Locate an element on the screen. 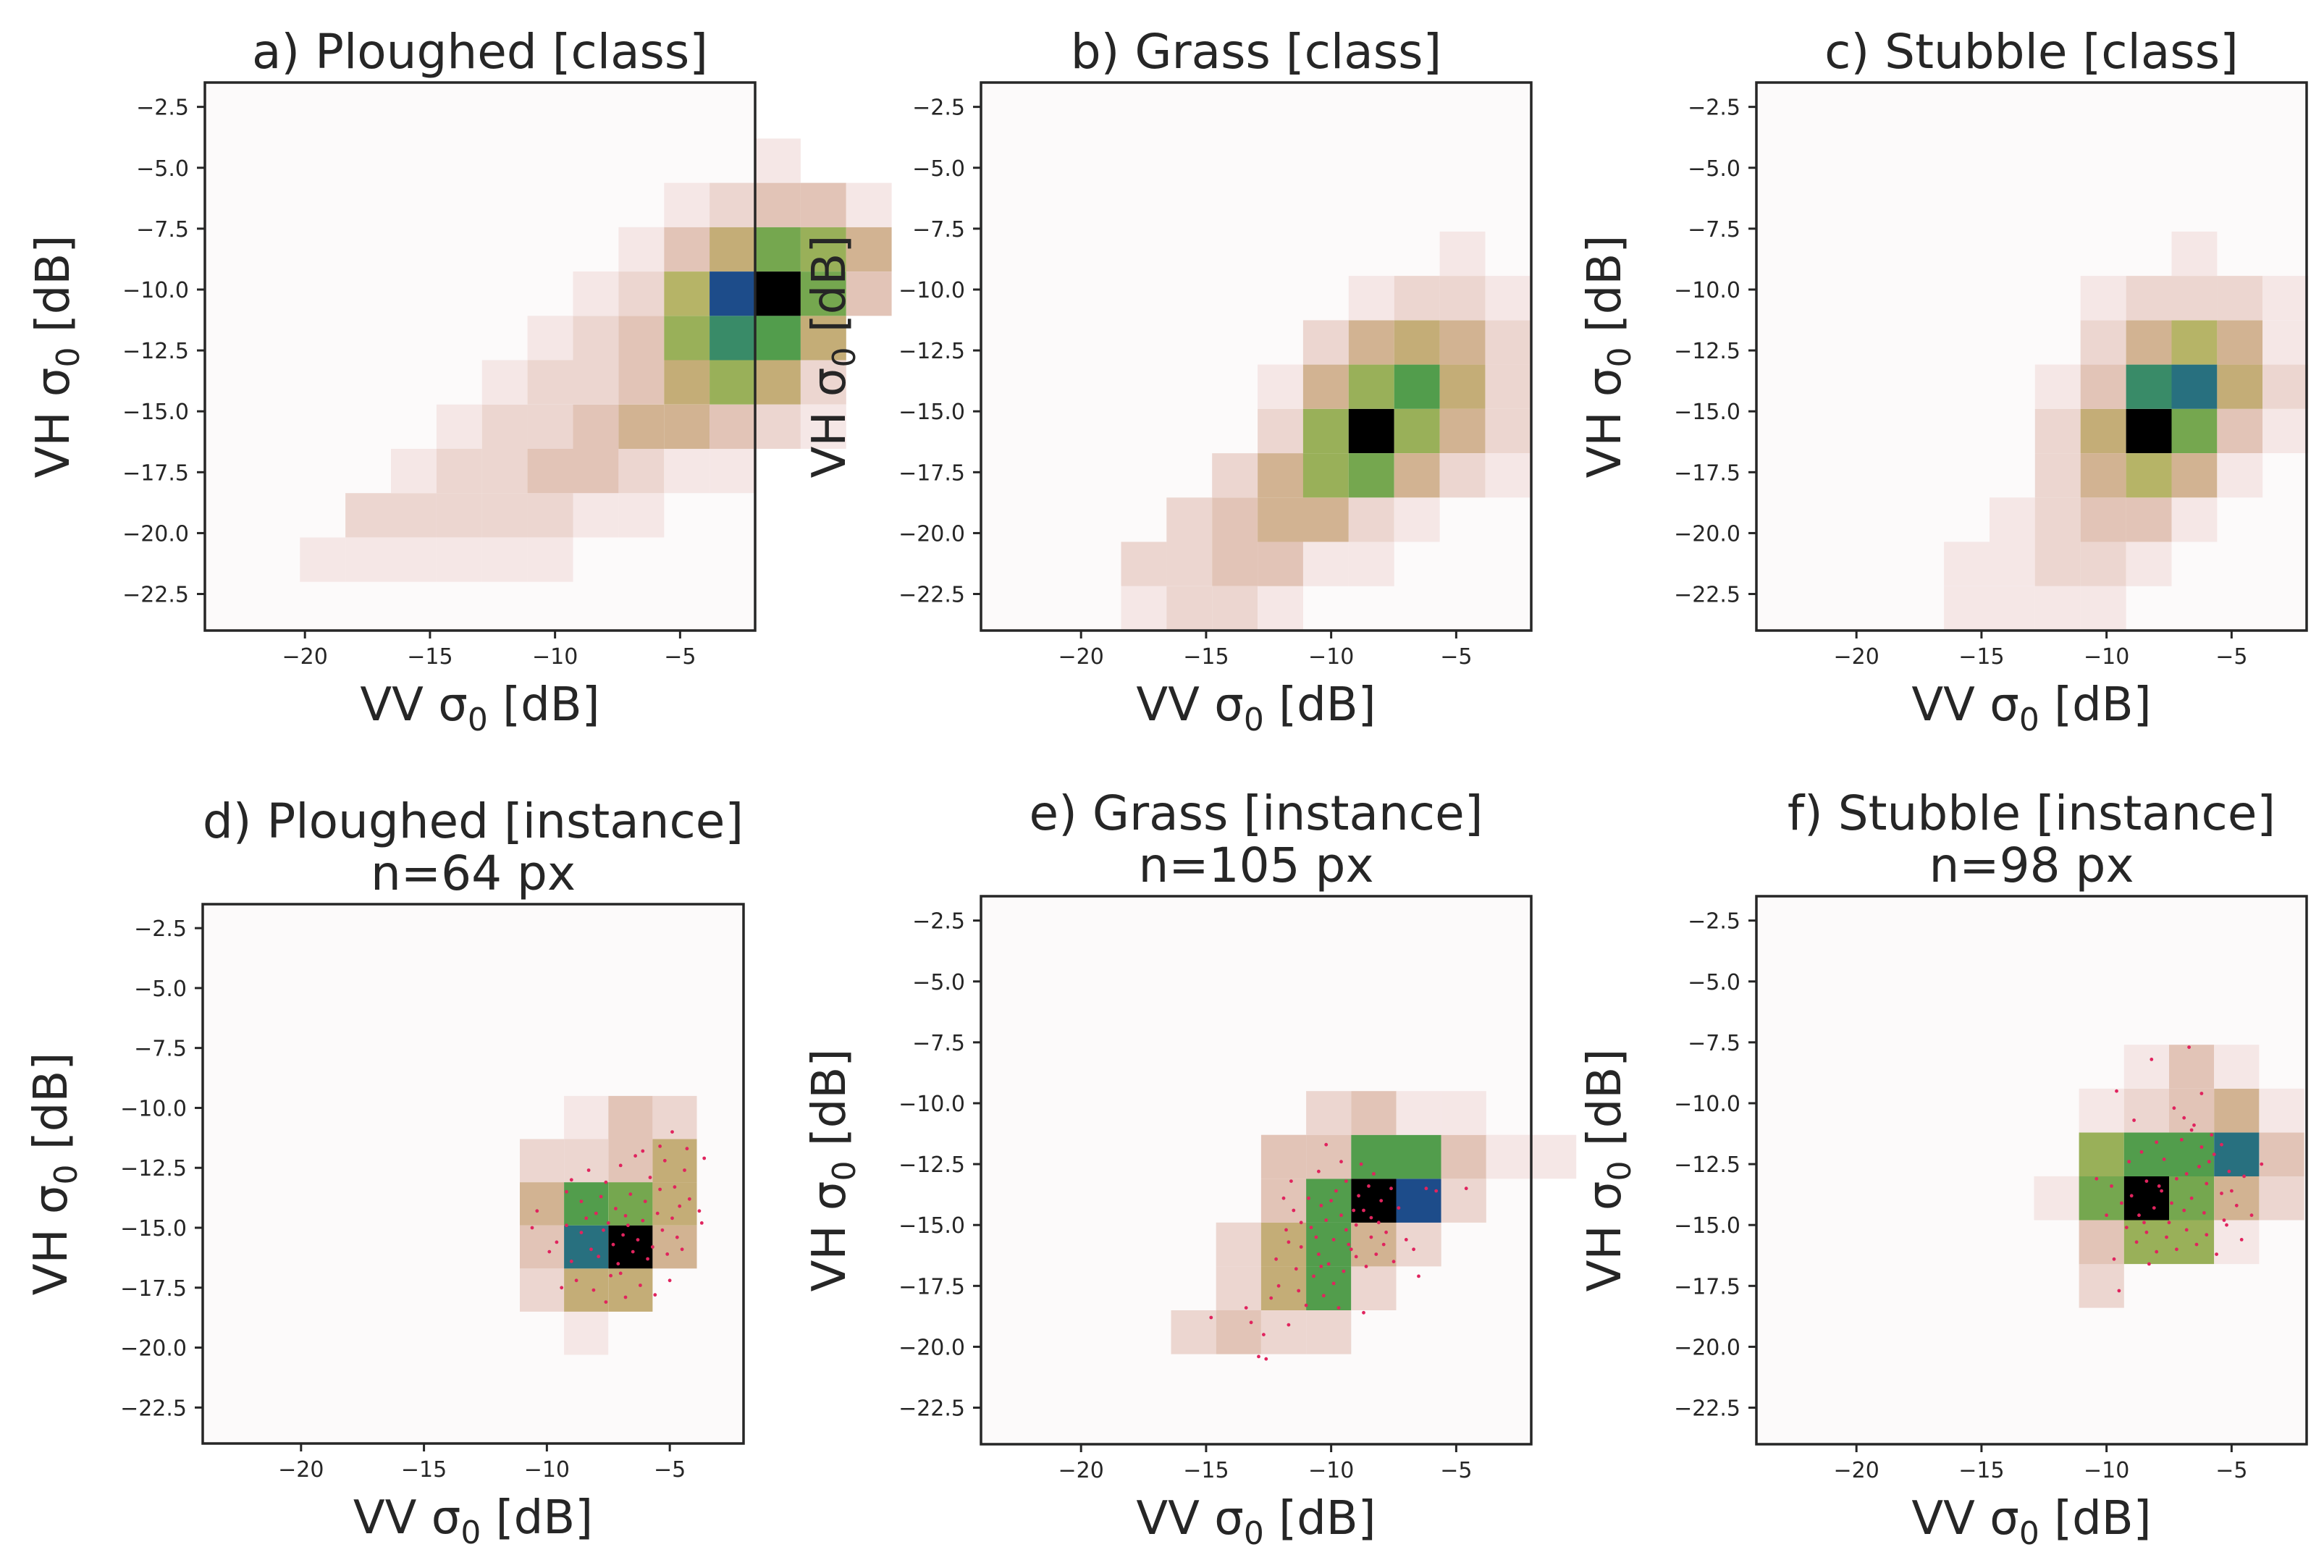  svg-text: VV σ0 [dB] is located at coordinates (1256, 1522).